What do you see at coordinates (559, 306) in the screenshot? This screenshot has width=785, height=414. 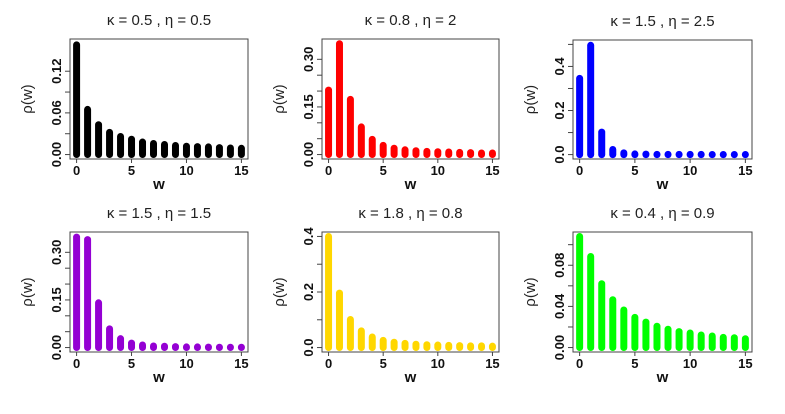 I see `y-tick-label: 0.04` at bounding box center [559, 306].